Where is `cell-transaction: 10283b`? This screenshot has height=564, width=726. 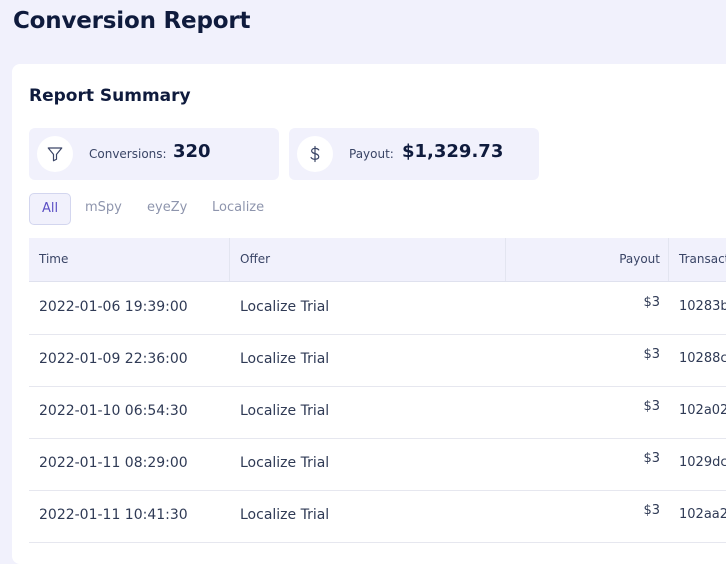
cell-transaction: 10283b is located at coordinates (702, 306).